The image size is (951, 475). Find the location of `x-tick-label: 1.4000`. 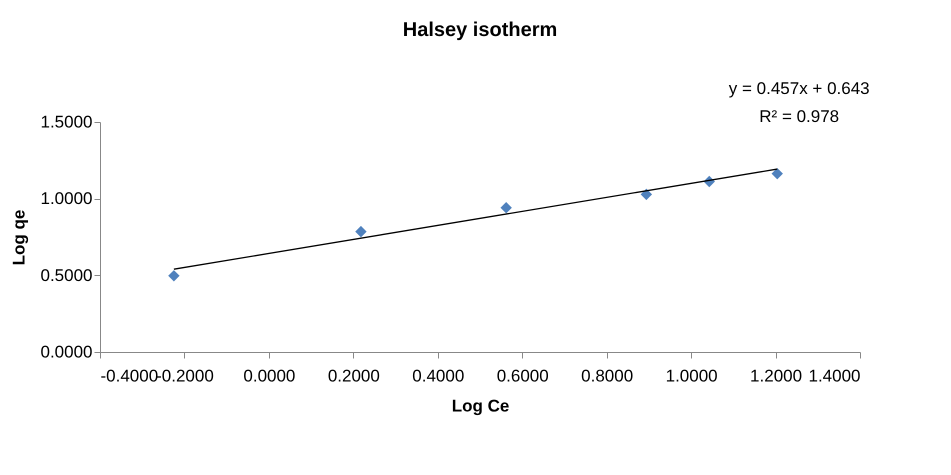

x-tick-label: 1.4000 is located at coordinates (834, 376).